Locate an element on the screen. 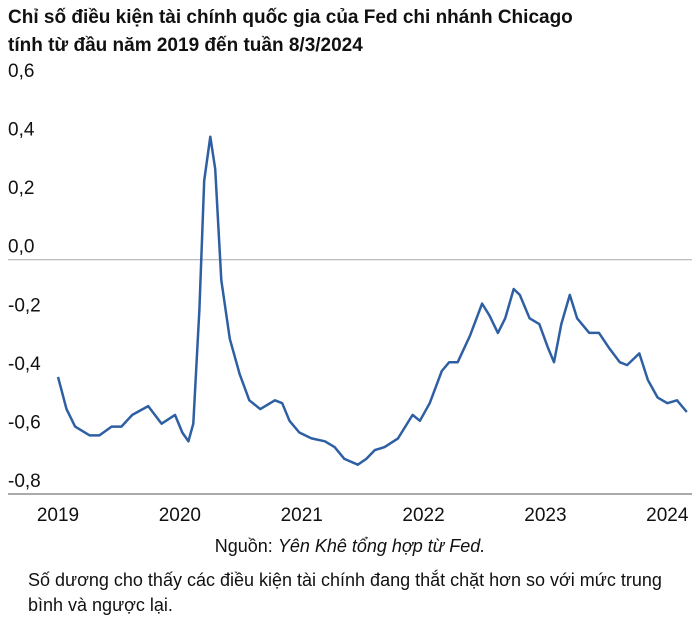 Image resolution: width=700 pixels, height=628 pixels. source-label: Nguồn: is located at coordinates (243, 546).